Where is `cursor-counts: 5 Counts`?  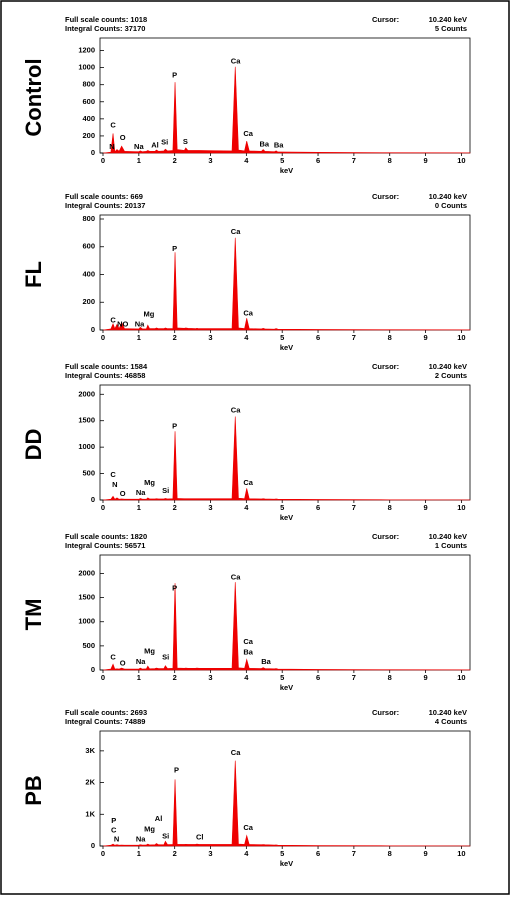 cursor-counts: 5 Counts is located at coordinates (451, 28).